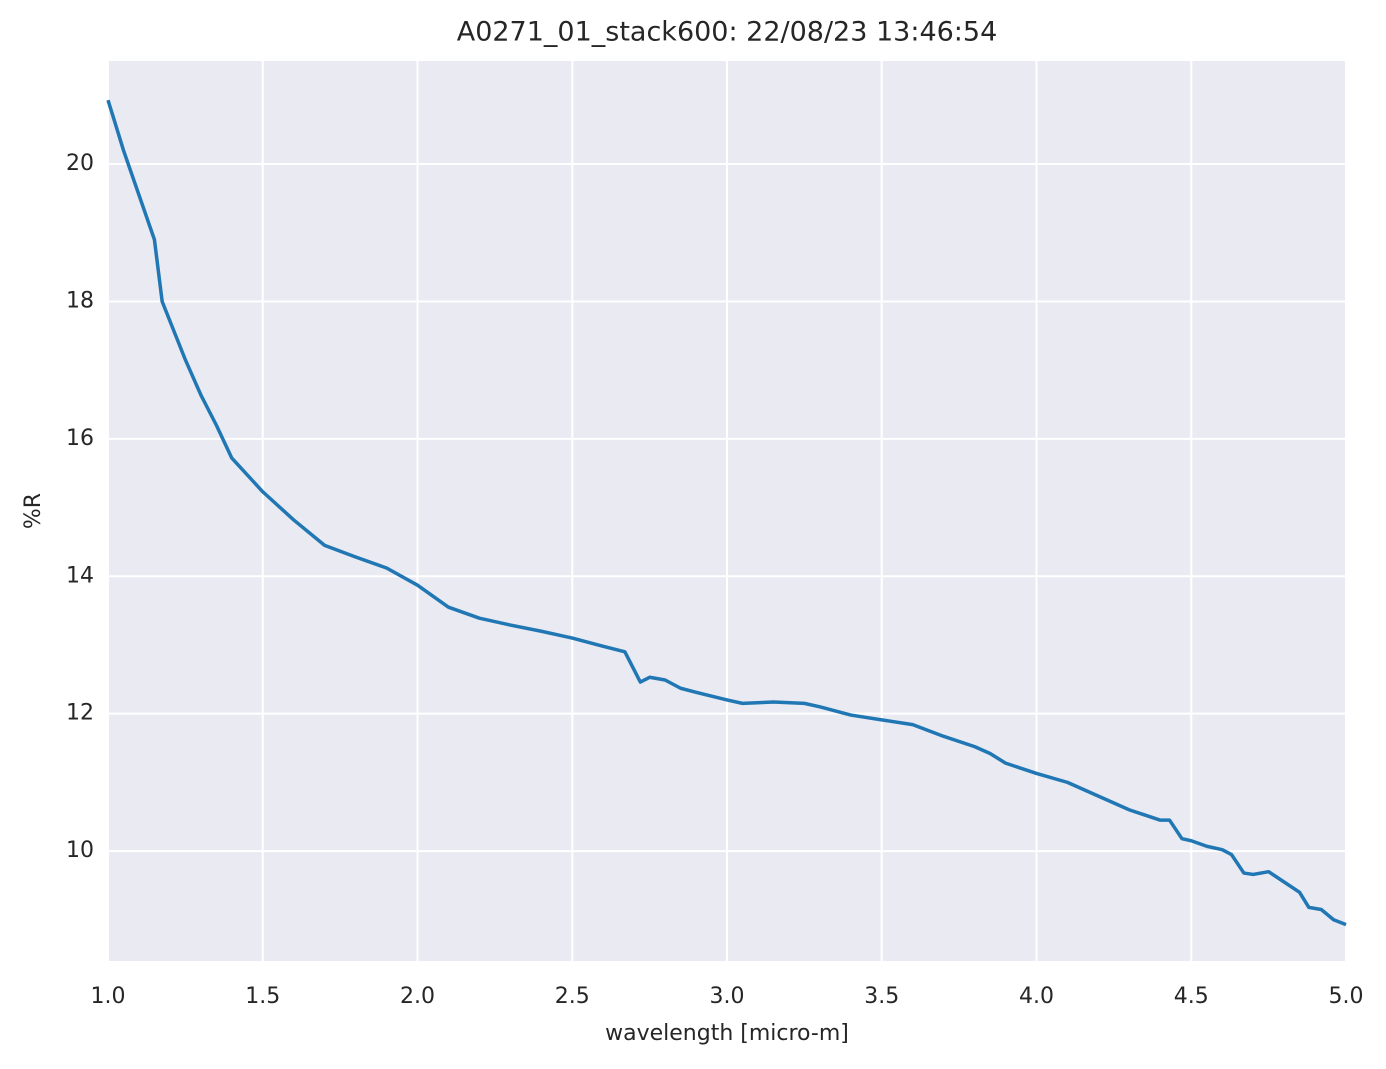 Image resolution: width=1386 pixels, height=1069 pixels. I want to click on x-tick-label: 3.0, so click(727, 996).